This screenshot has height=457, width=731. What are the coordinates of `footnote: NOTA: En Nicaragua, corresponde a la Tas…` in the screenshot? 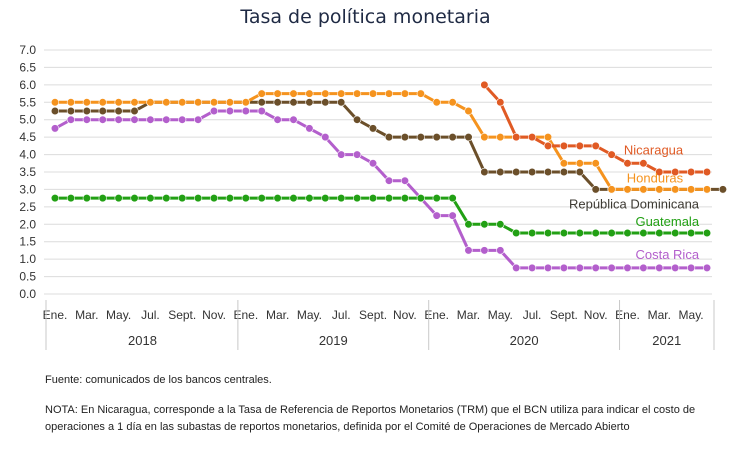 It's located at (370, 418).